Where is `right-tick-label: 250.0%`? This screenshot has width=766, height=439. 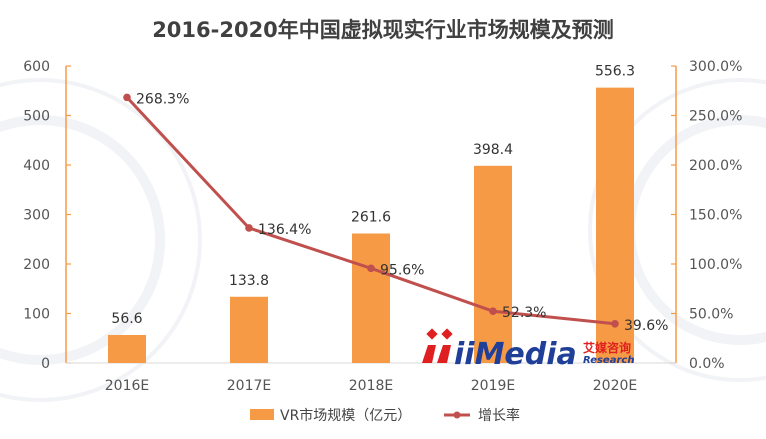 right-tick-label: 250.0% is located at coordinates (715, 117).